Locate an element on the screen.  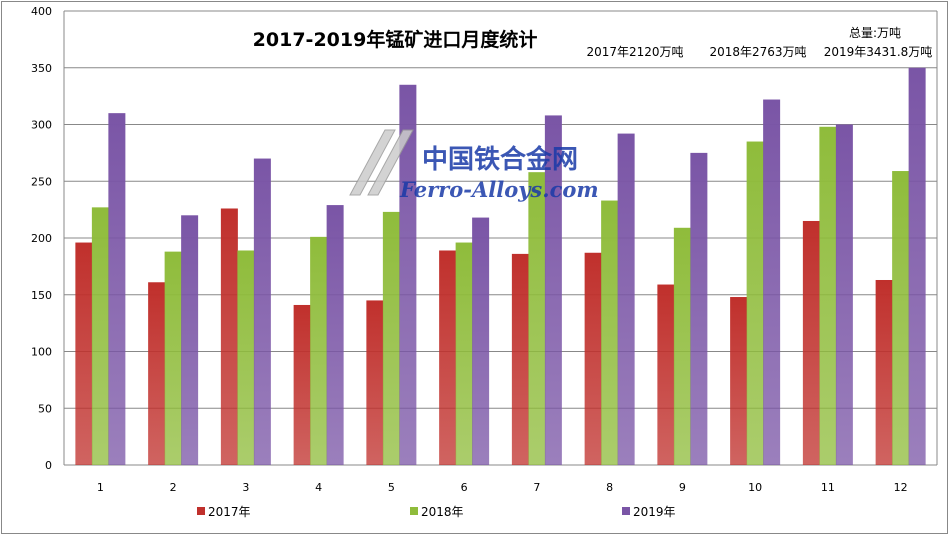
legend-label: 2017年 is located at coordinates (229, 512).